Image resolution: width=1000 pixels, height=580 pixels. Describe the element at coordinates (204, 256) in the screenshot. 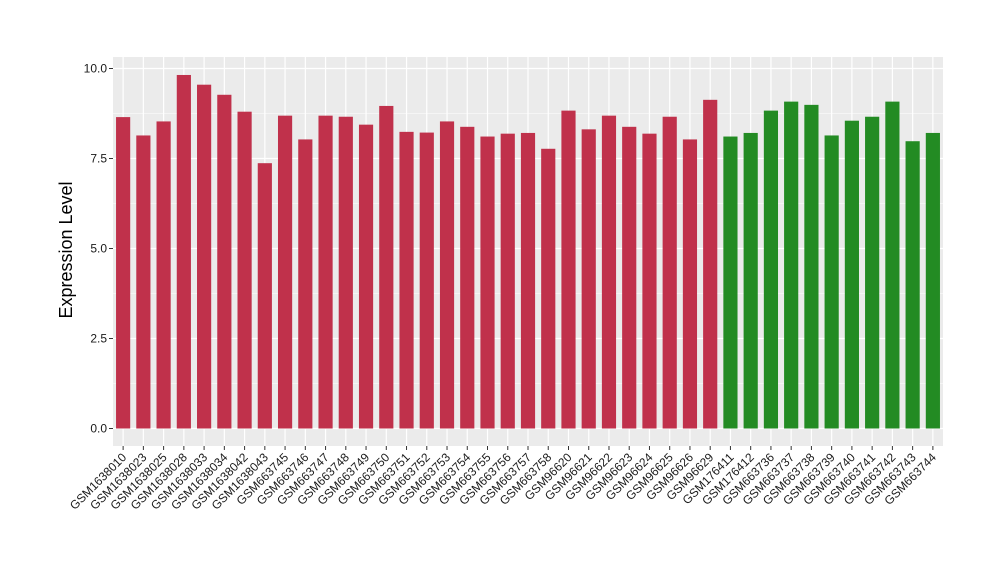

I see `bar-GSM1638033` at that location.